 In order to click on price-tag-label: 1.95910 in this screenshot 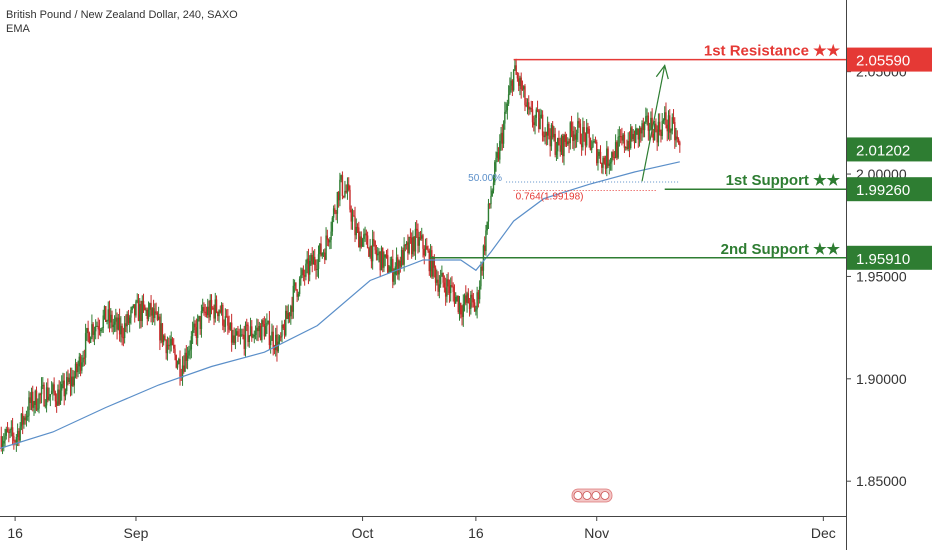, I will do `click(883, 259)`.